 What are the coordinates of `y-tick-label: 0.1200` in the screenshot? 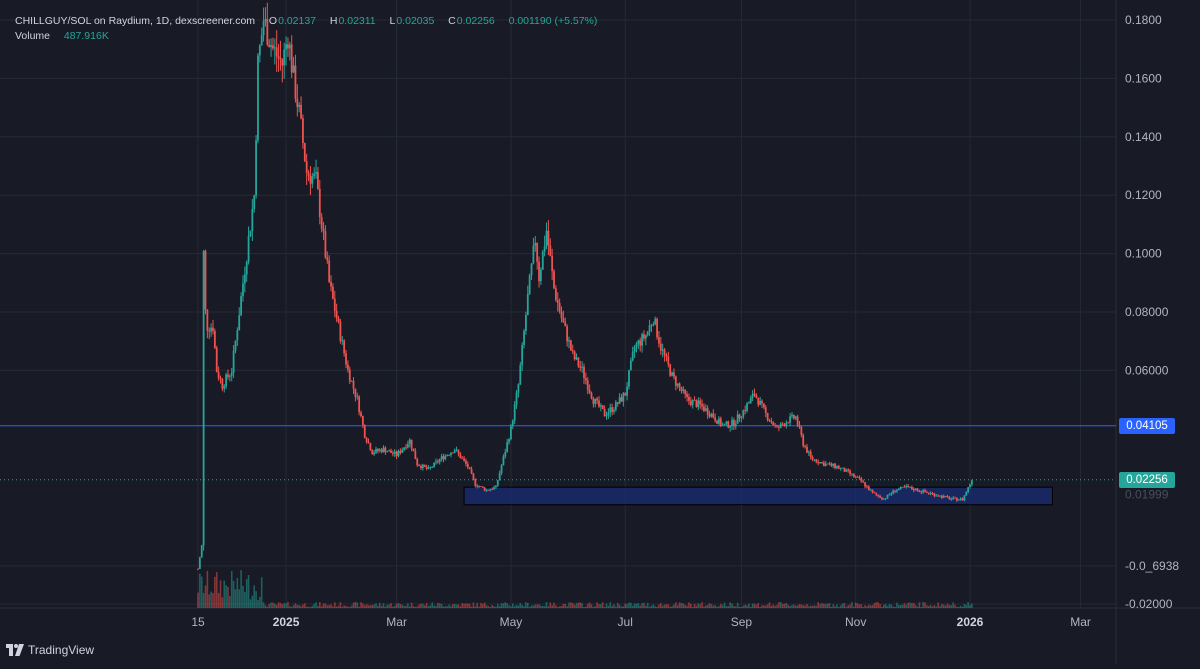 It's located at (1143, 195).